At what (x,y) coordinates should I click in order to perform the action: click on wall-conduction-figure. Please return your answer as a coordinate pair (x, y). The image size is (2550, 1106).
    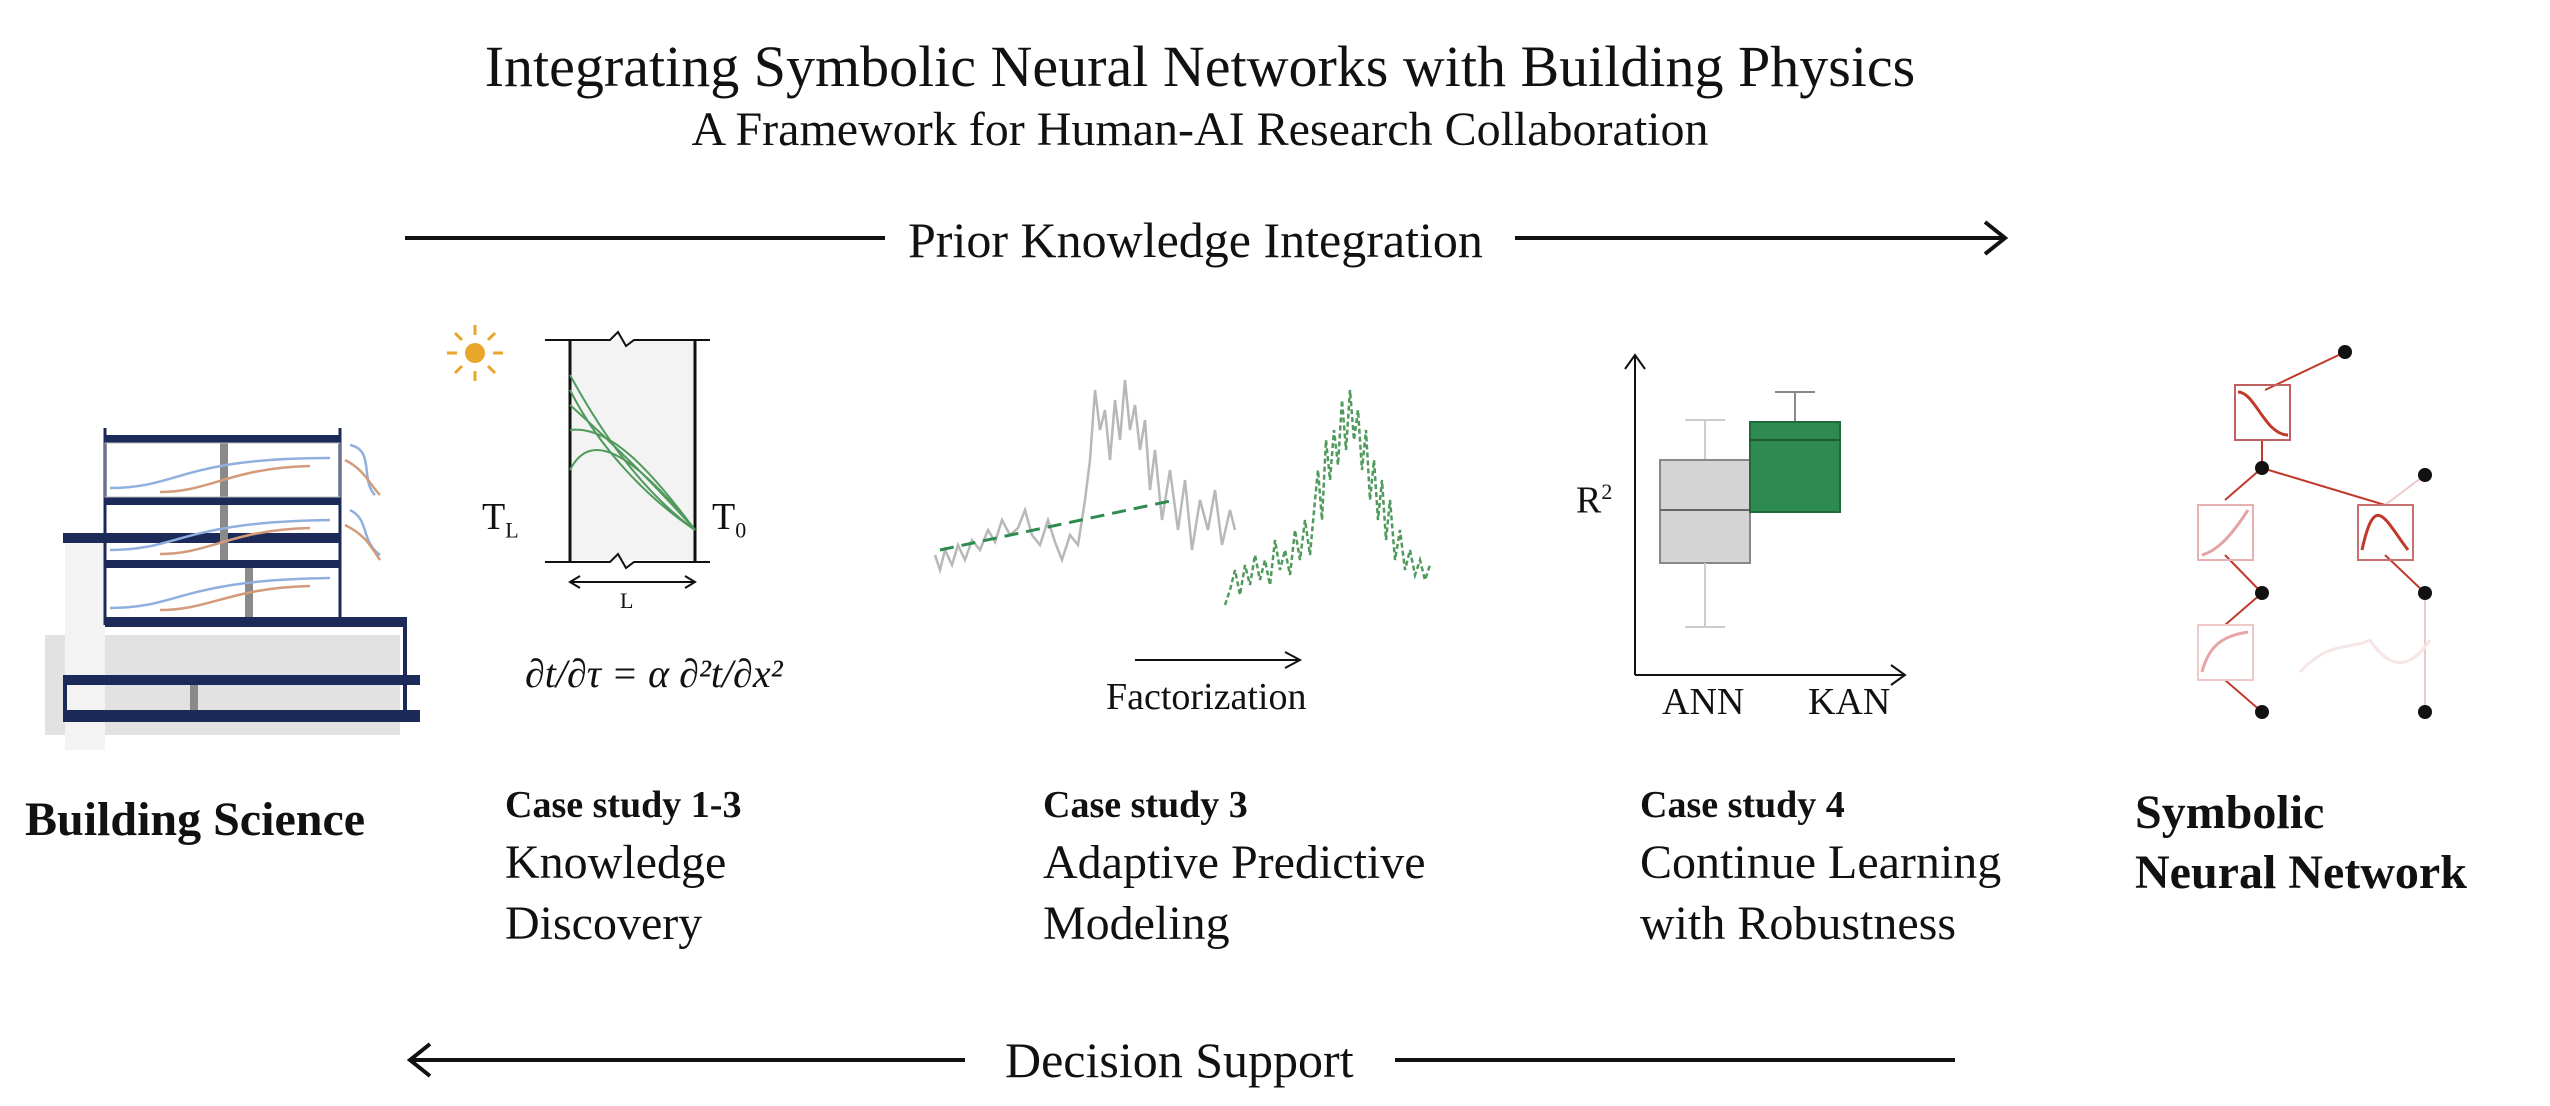
    Looking at the image, I should click on (627, 459).